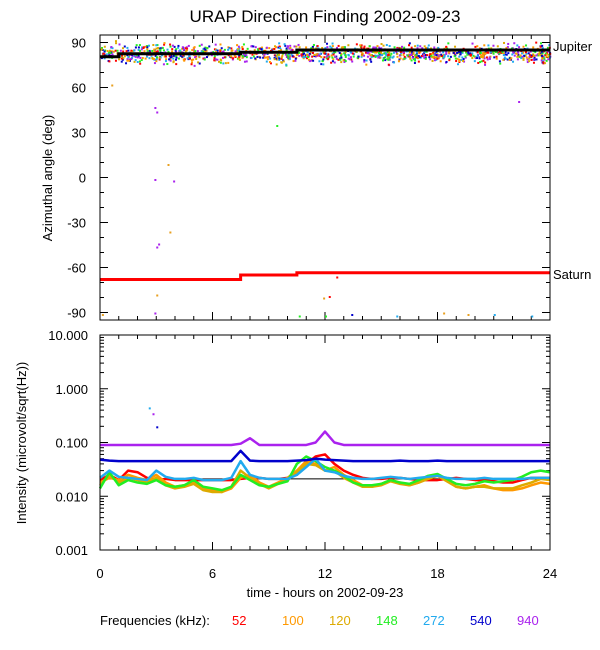 The image size is (600, 650). Describe the element at coordinates (387, 620) in the screenshot. I see `legend-item-148: 148` at that location.